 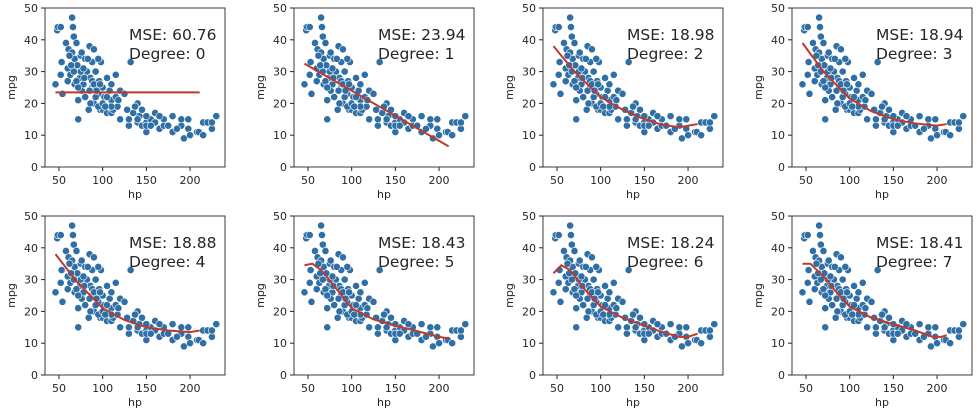 I want to click on mse-annotation: MSE: 18.24, so click(x=671, y=243).